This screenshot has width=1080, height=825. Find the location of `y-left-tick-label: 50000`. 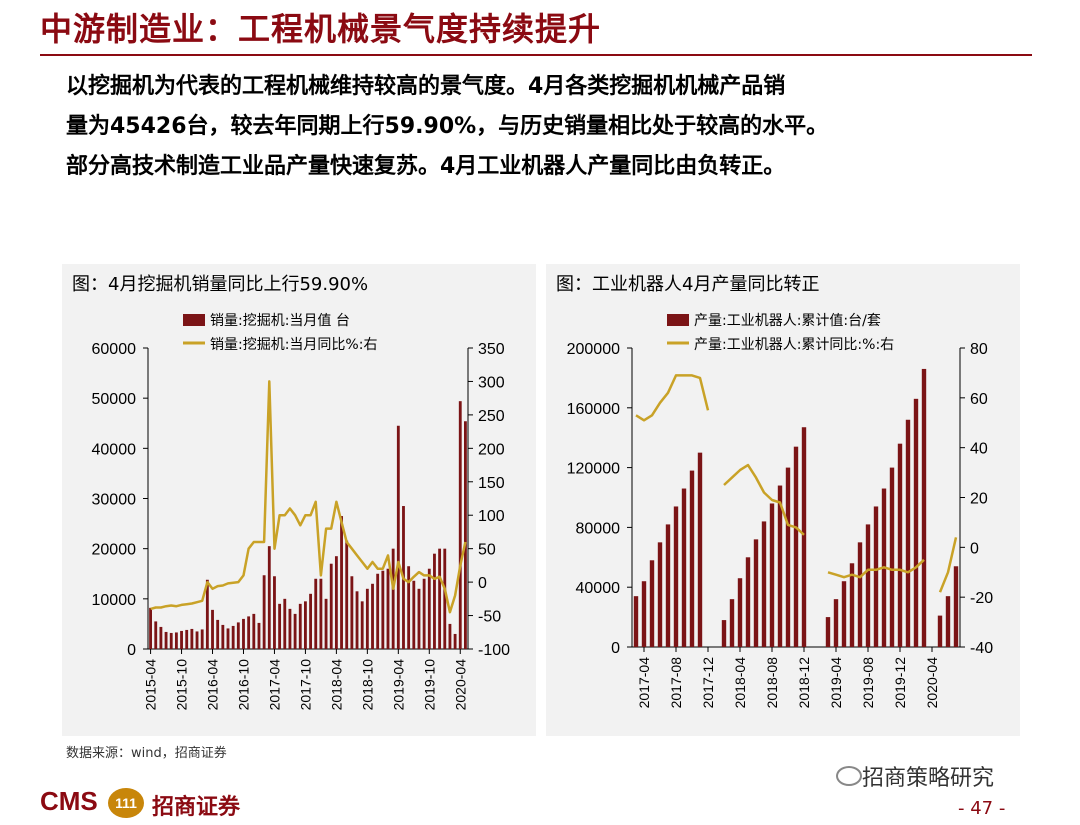

y-left-tick-label: 50000 is located at coordinates (114, 399).